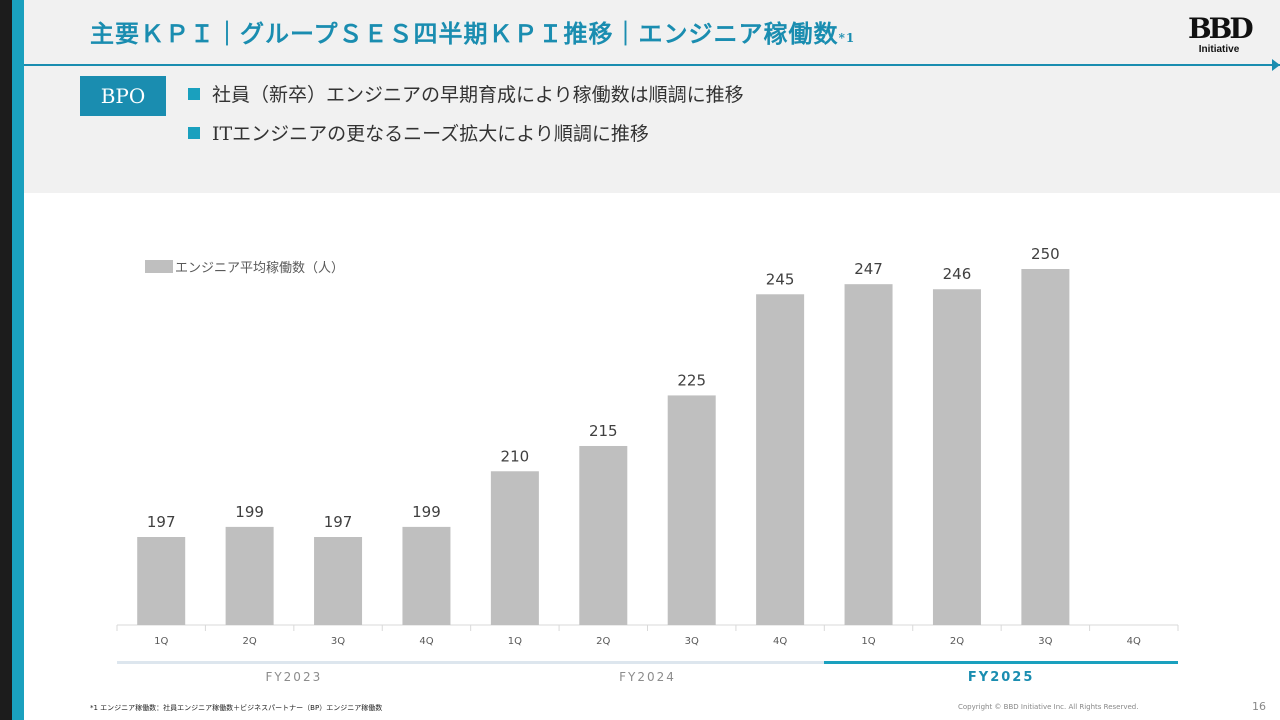 Image resolution: width=1280 pixels, height=720 pixels. What do you see at coordinates (18, 360) in the screenshot?
I see `left-accent-teal-bar` at bounding box center [18, 360].